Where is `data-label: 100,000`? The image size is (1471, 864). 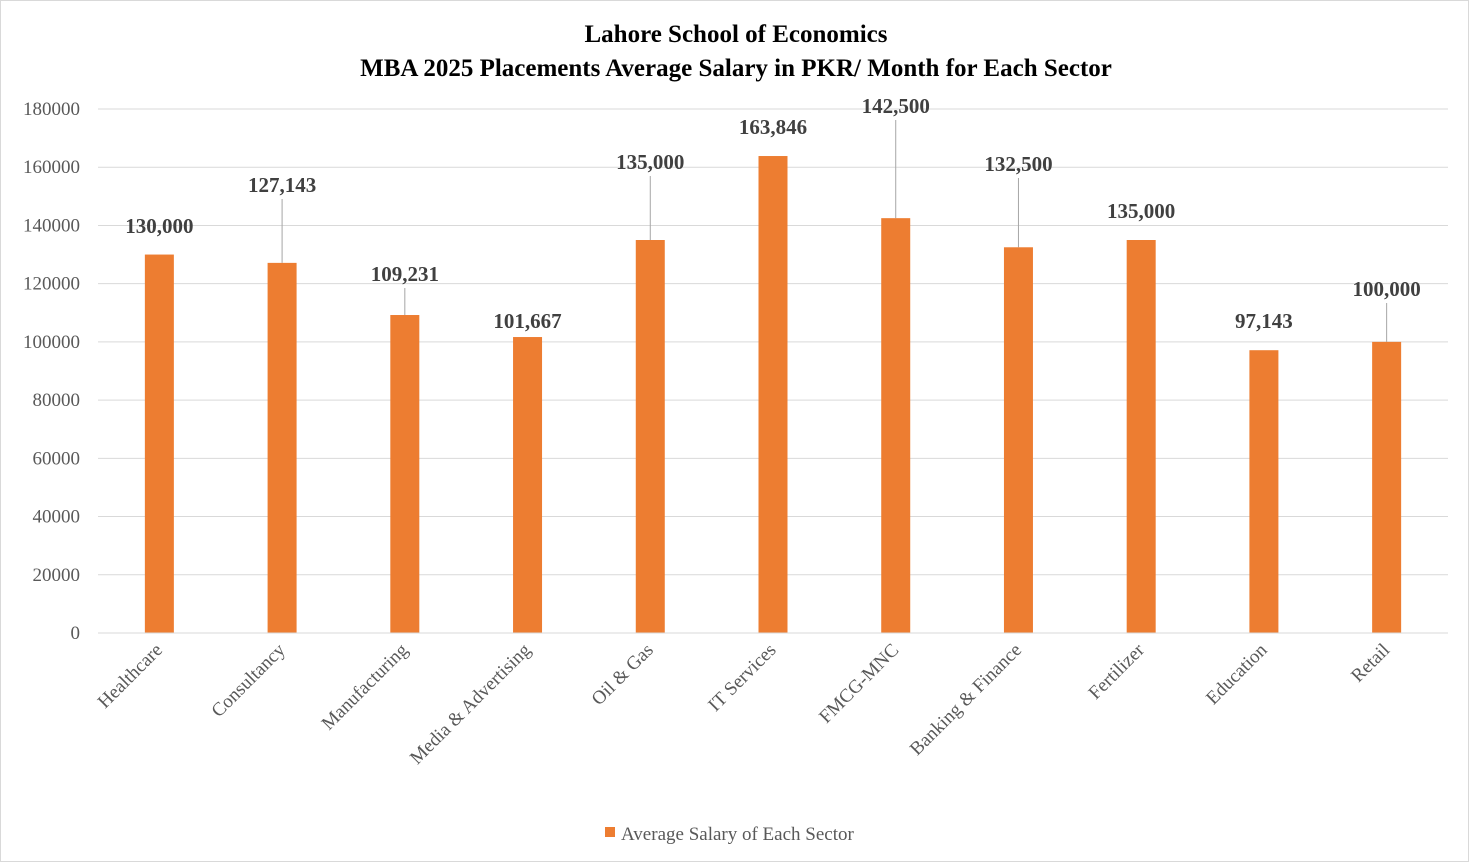 data-label: 100,000 is located at coordinates (1387, 289).